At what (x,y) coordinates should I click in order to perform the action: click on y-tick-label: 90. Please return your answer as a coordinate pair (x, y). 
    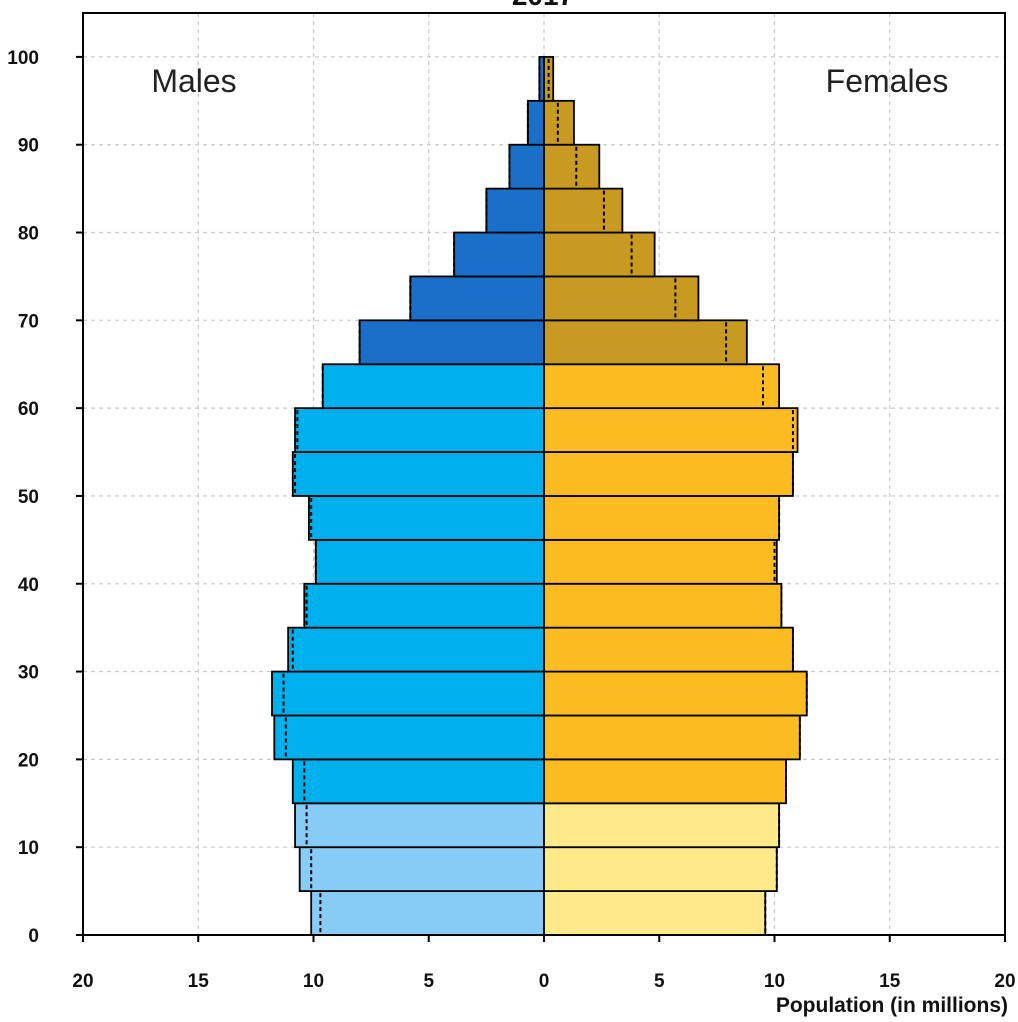
    Looking at the image, I should click on (28, 146).